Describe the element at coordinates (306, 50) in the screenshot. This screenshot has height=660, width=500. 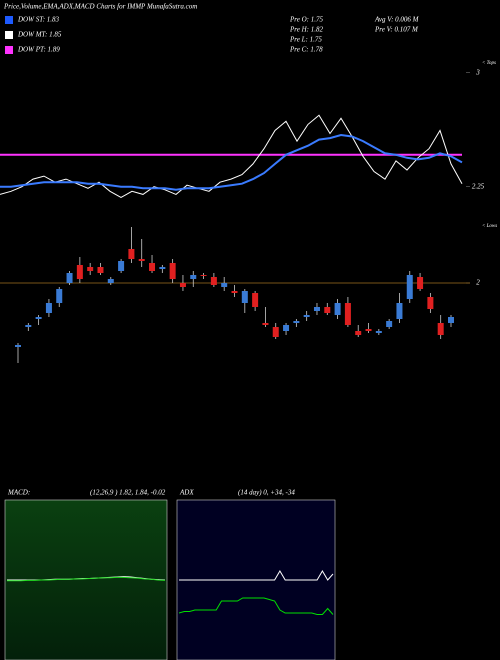
I see `info-label: Pre C: 1.78` at that location.